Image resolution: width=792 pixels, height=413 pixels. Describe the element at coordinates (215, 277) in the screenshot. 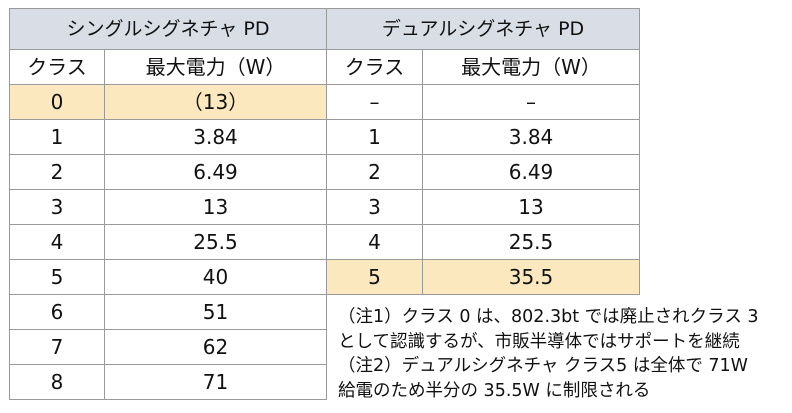

I see `power-cell: 40` at that location.